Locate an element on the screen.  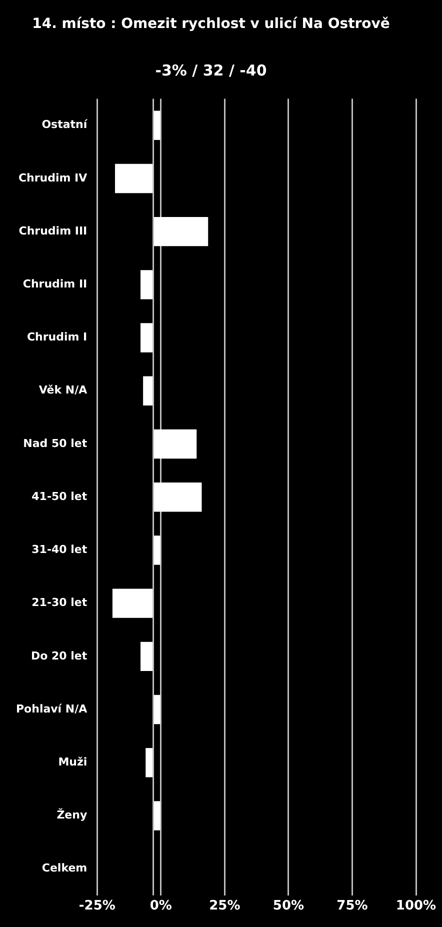
y-tick-label: Celkem is located at coordinates (65, 868).